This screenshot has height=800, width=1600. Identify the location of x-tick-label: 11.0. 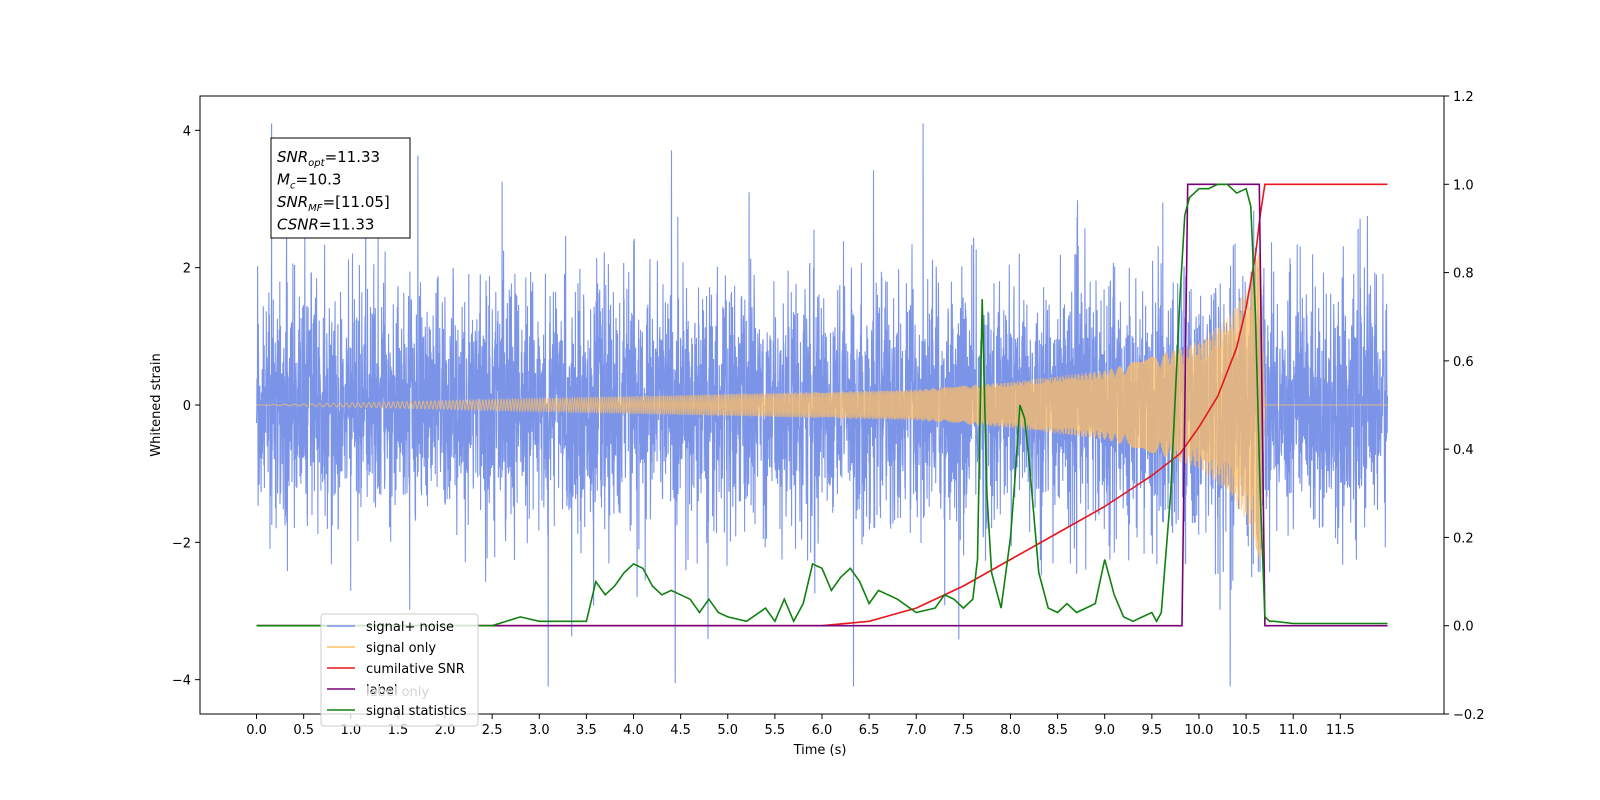
(1293, 730).